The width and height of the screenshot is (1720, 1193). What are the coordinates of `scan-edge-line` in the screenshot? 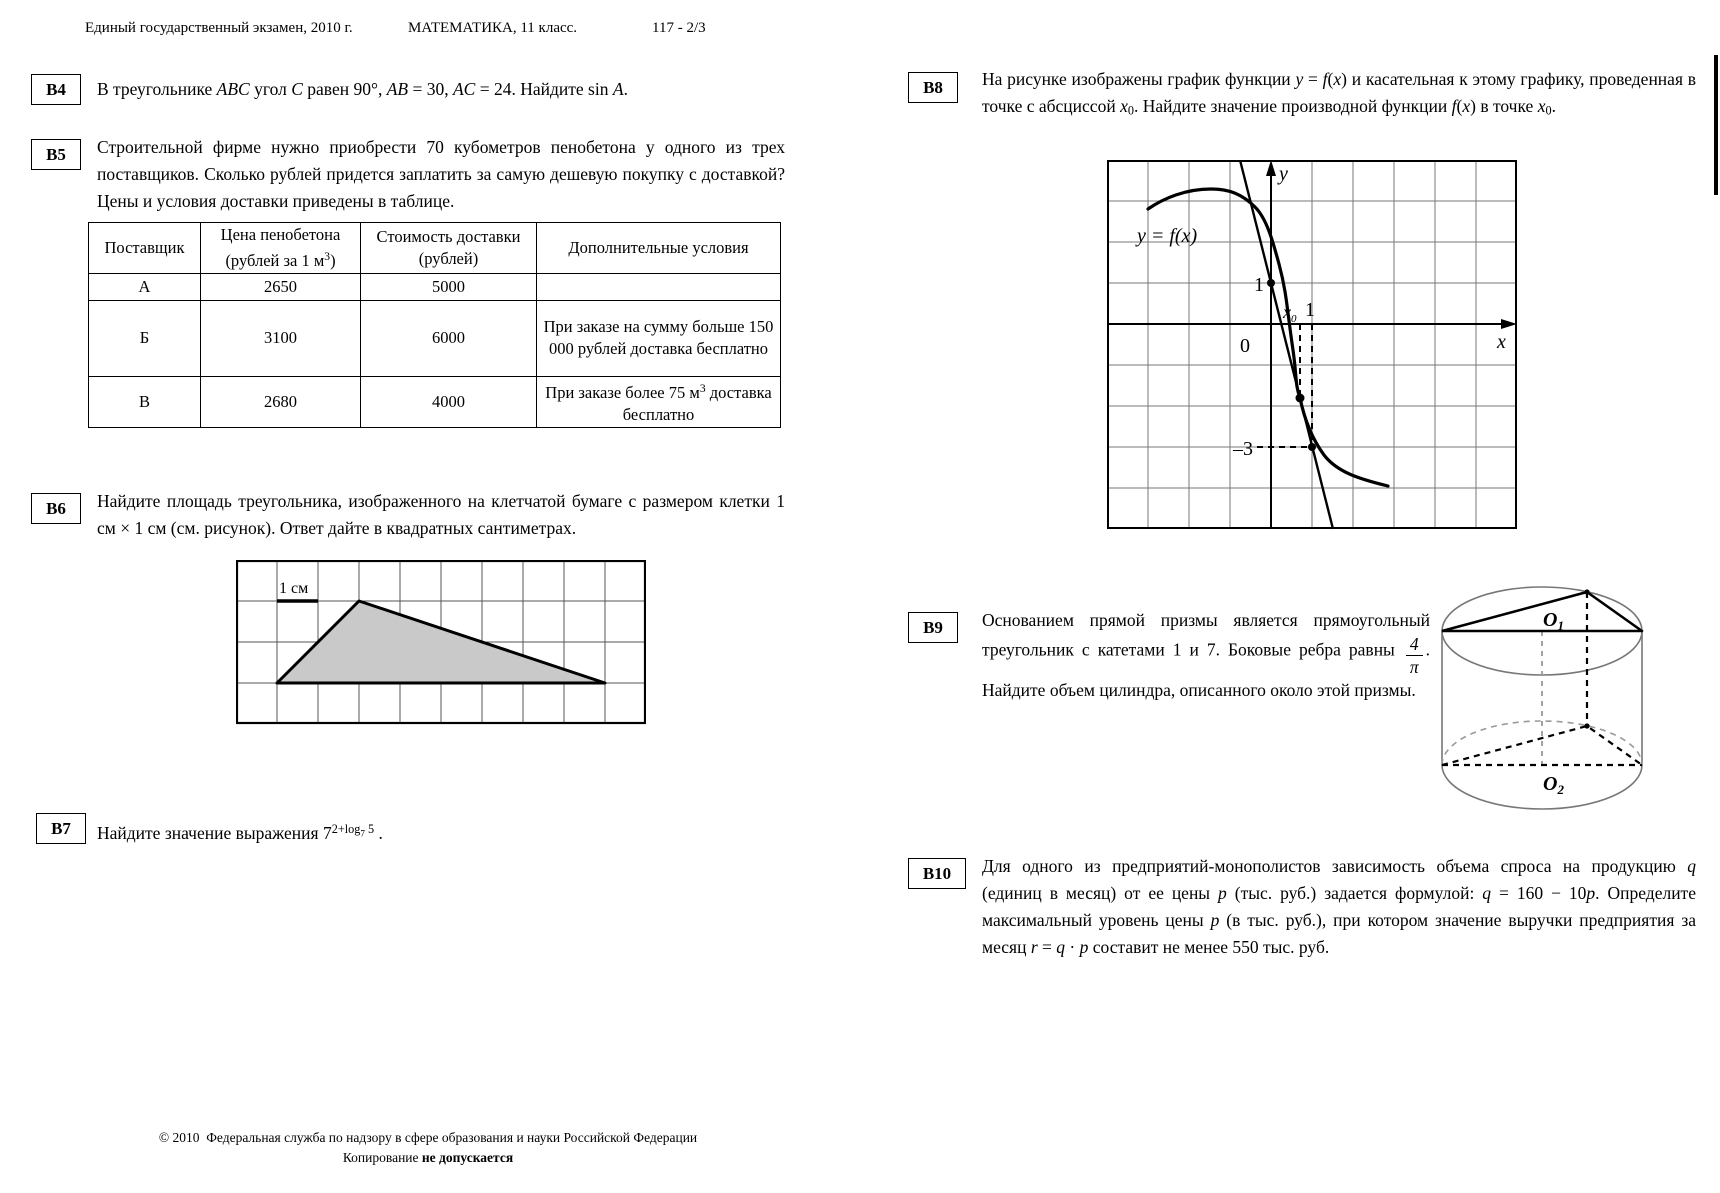 It's located at (1716, 125).